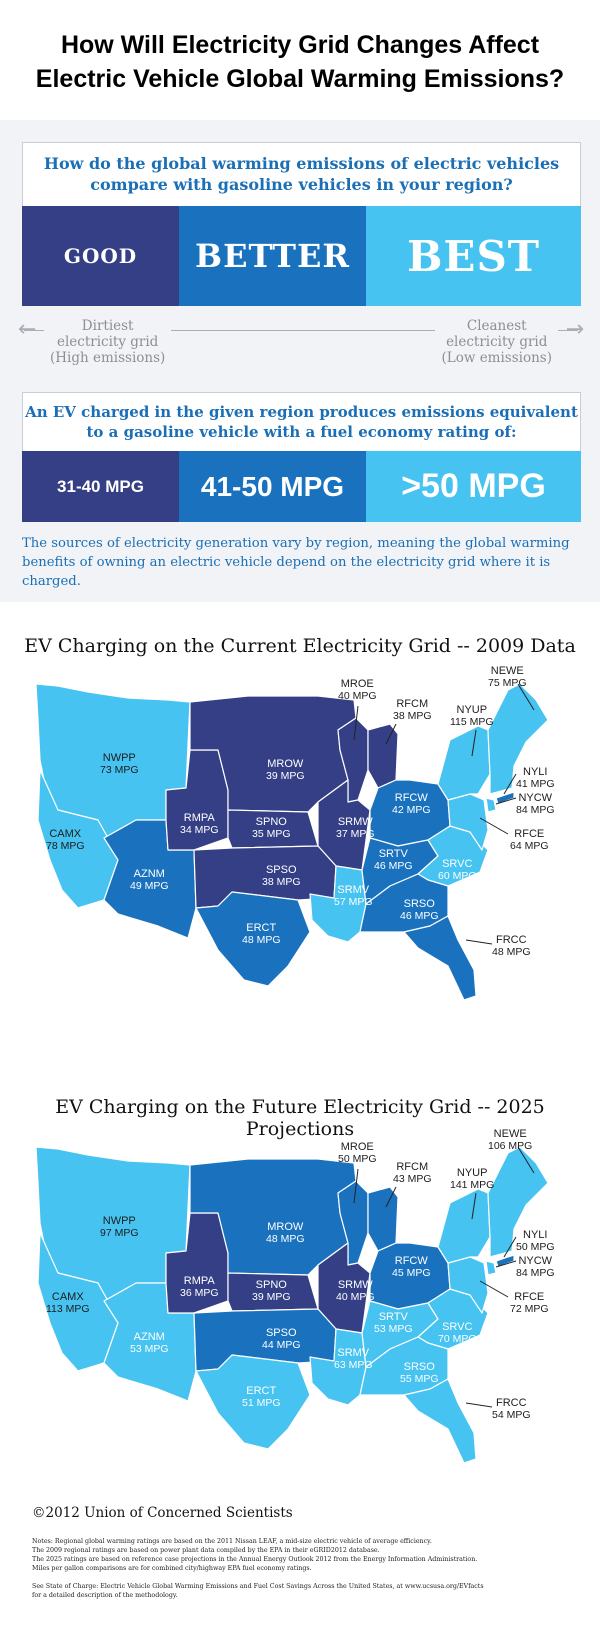 This screenshot has height=1642, width=600. Describe the element at coordinates (261, 928) in the screenshot. I see `region-code: ERCT` at that location.